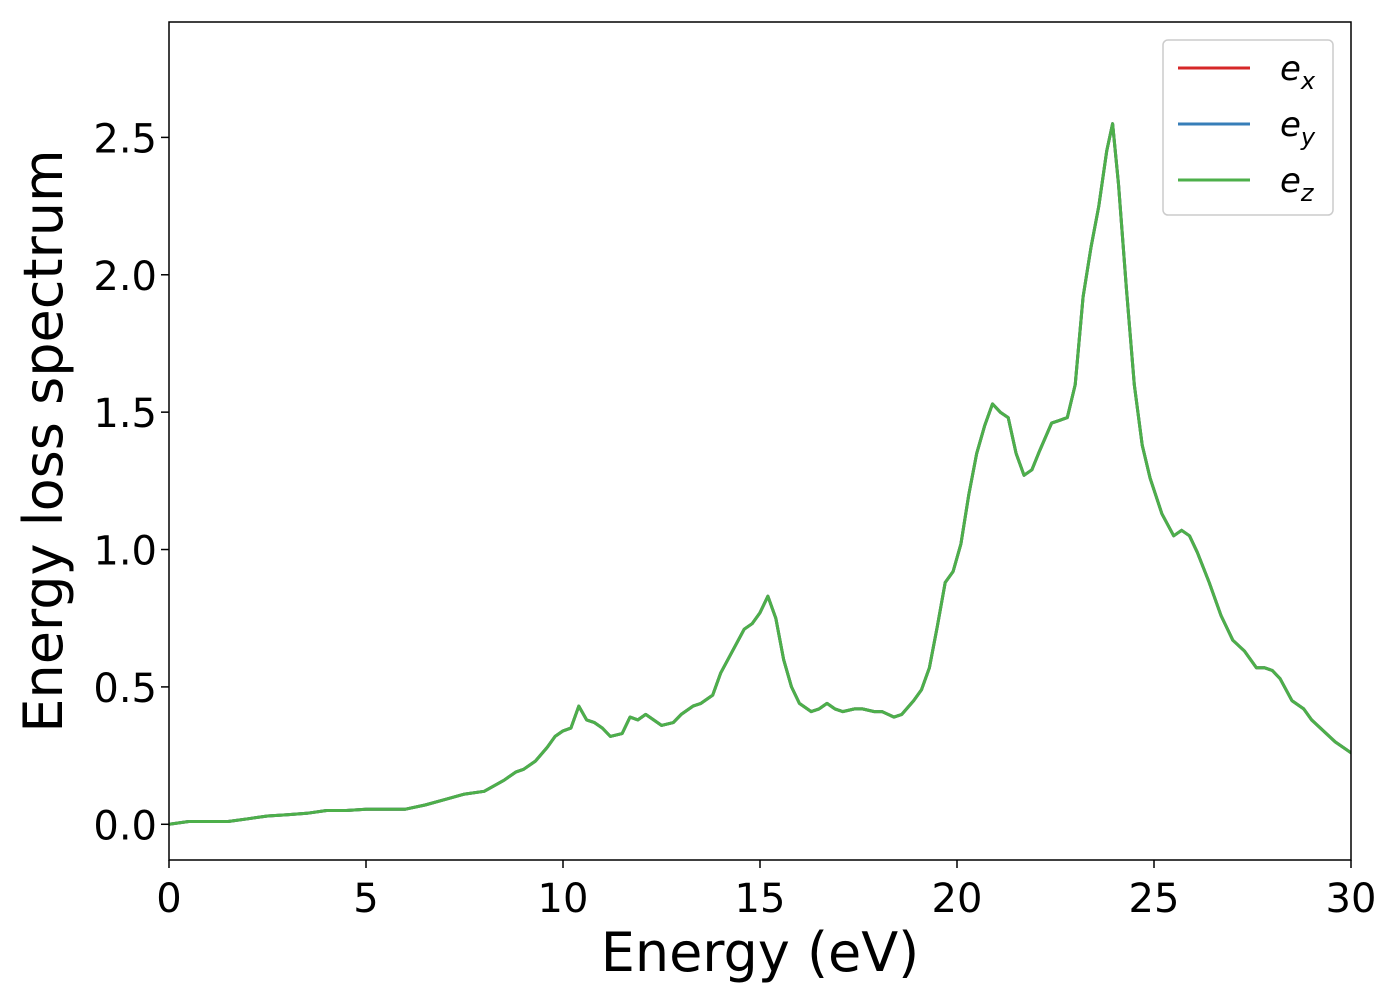 This screenshot has width=1400, height=1000. What do you see at coordinates (125, 826) in the screenshot?
I see `y-tick-label: 0.0` at bounding box center [125, 826].